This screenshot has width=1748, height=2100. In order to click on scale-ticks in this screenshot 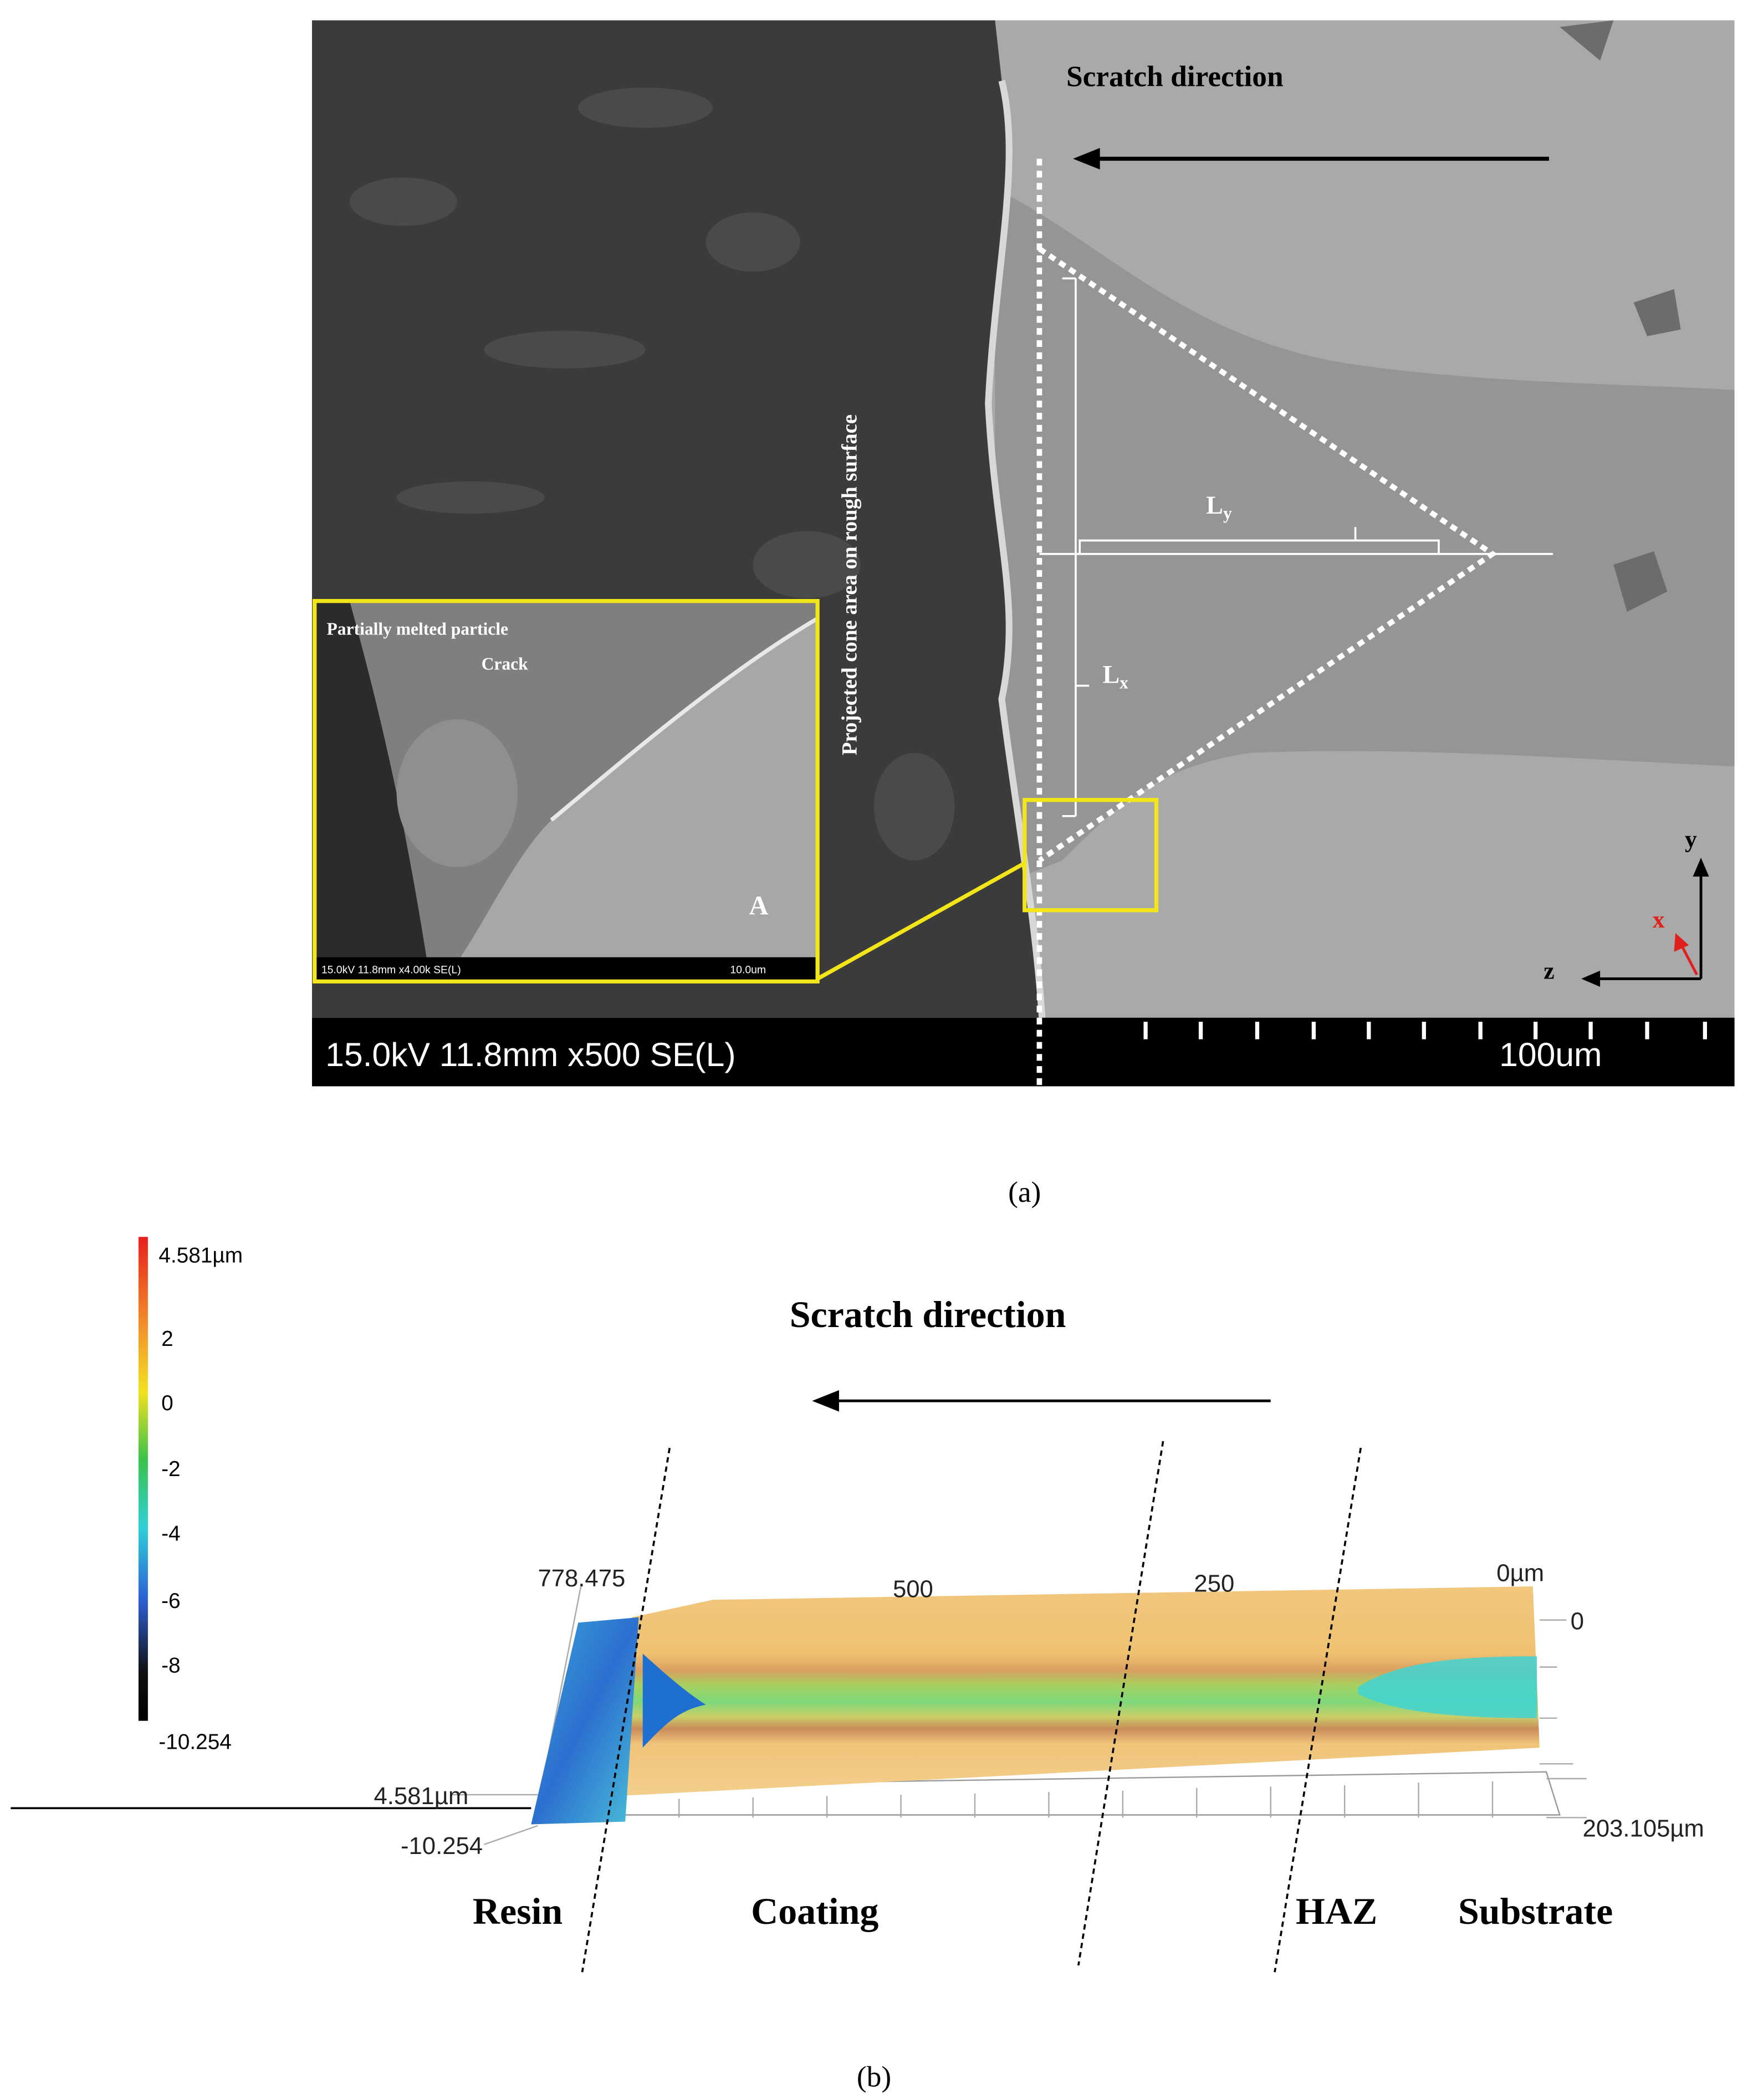, I will do `click(1425, 1031)`.